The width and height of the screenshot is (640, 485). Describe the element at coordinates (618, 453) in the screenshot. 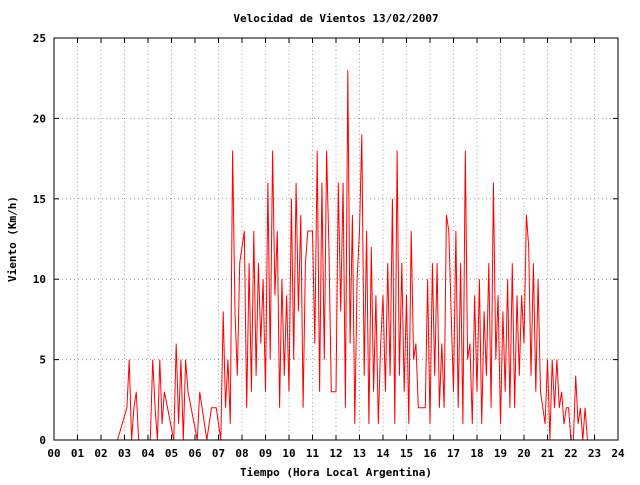

I see `x-tick-label: 24` at that location.